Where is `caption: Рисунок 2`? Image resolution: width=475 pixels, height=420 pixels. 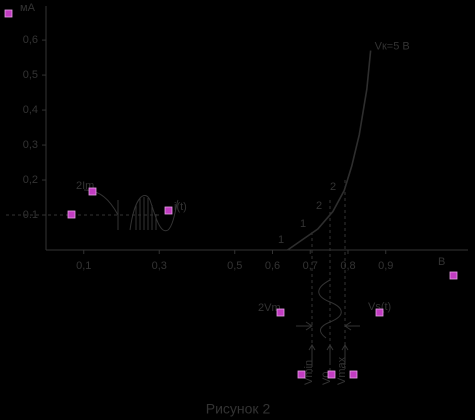 caption: Рисунок 2 is located at coordinates (238, 409).